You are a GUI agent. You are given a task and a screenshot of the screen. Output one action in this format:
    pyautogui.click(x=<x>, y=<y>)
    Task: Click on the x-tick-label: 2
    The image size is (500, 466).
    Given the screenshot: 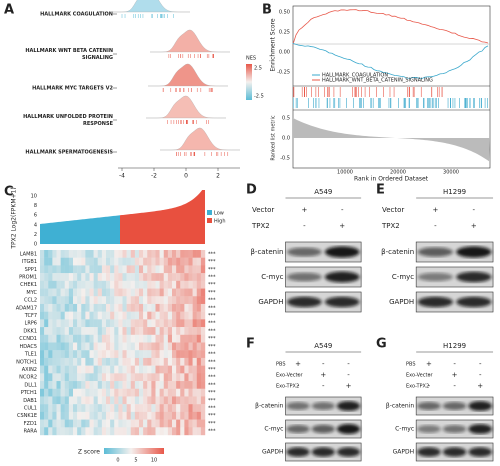 What is the action you would take?
    pyautogui.click(x=218, y=176)
    